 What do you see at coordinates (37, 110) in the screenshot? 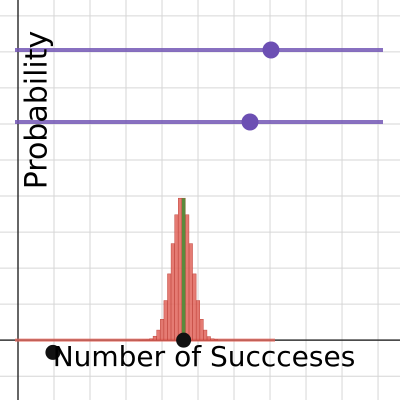
I see `y-axis-label: Probability` at bounding box center [37, 110].